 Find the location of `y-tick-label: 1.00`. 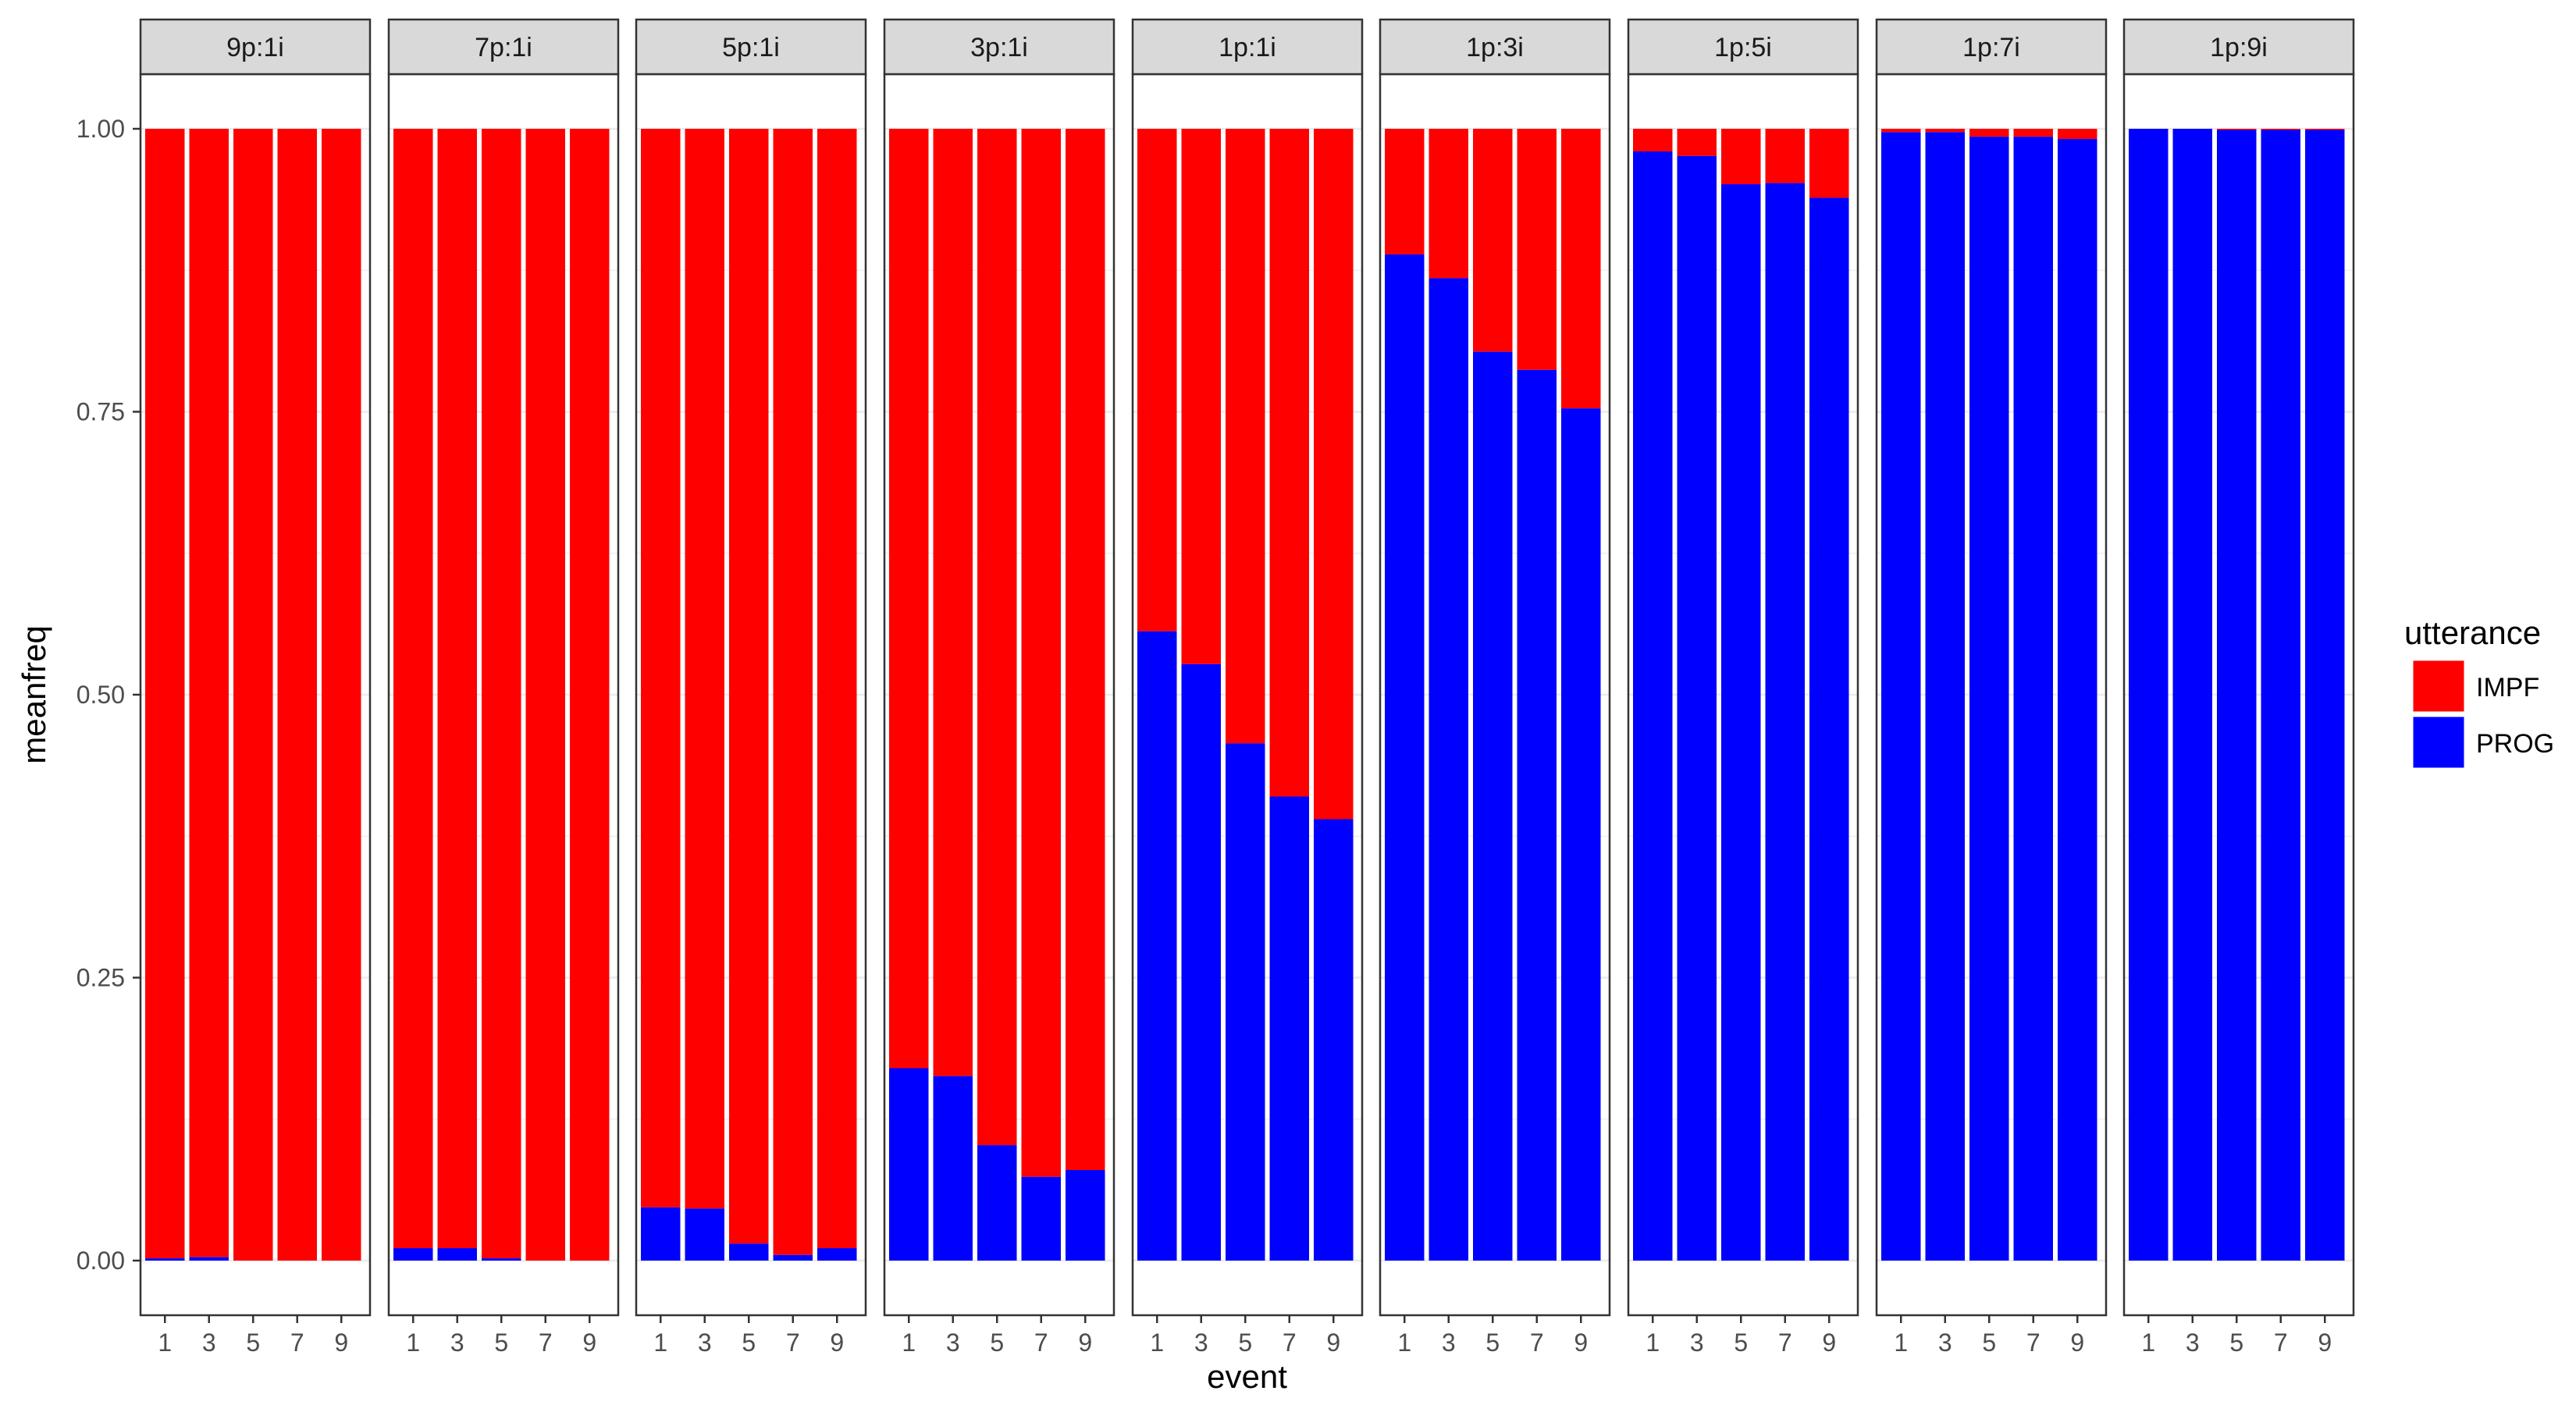

y-tick-label: 1.00 is located at coordinates (100, 129).